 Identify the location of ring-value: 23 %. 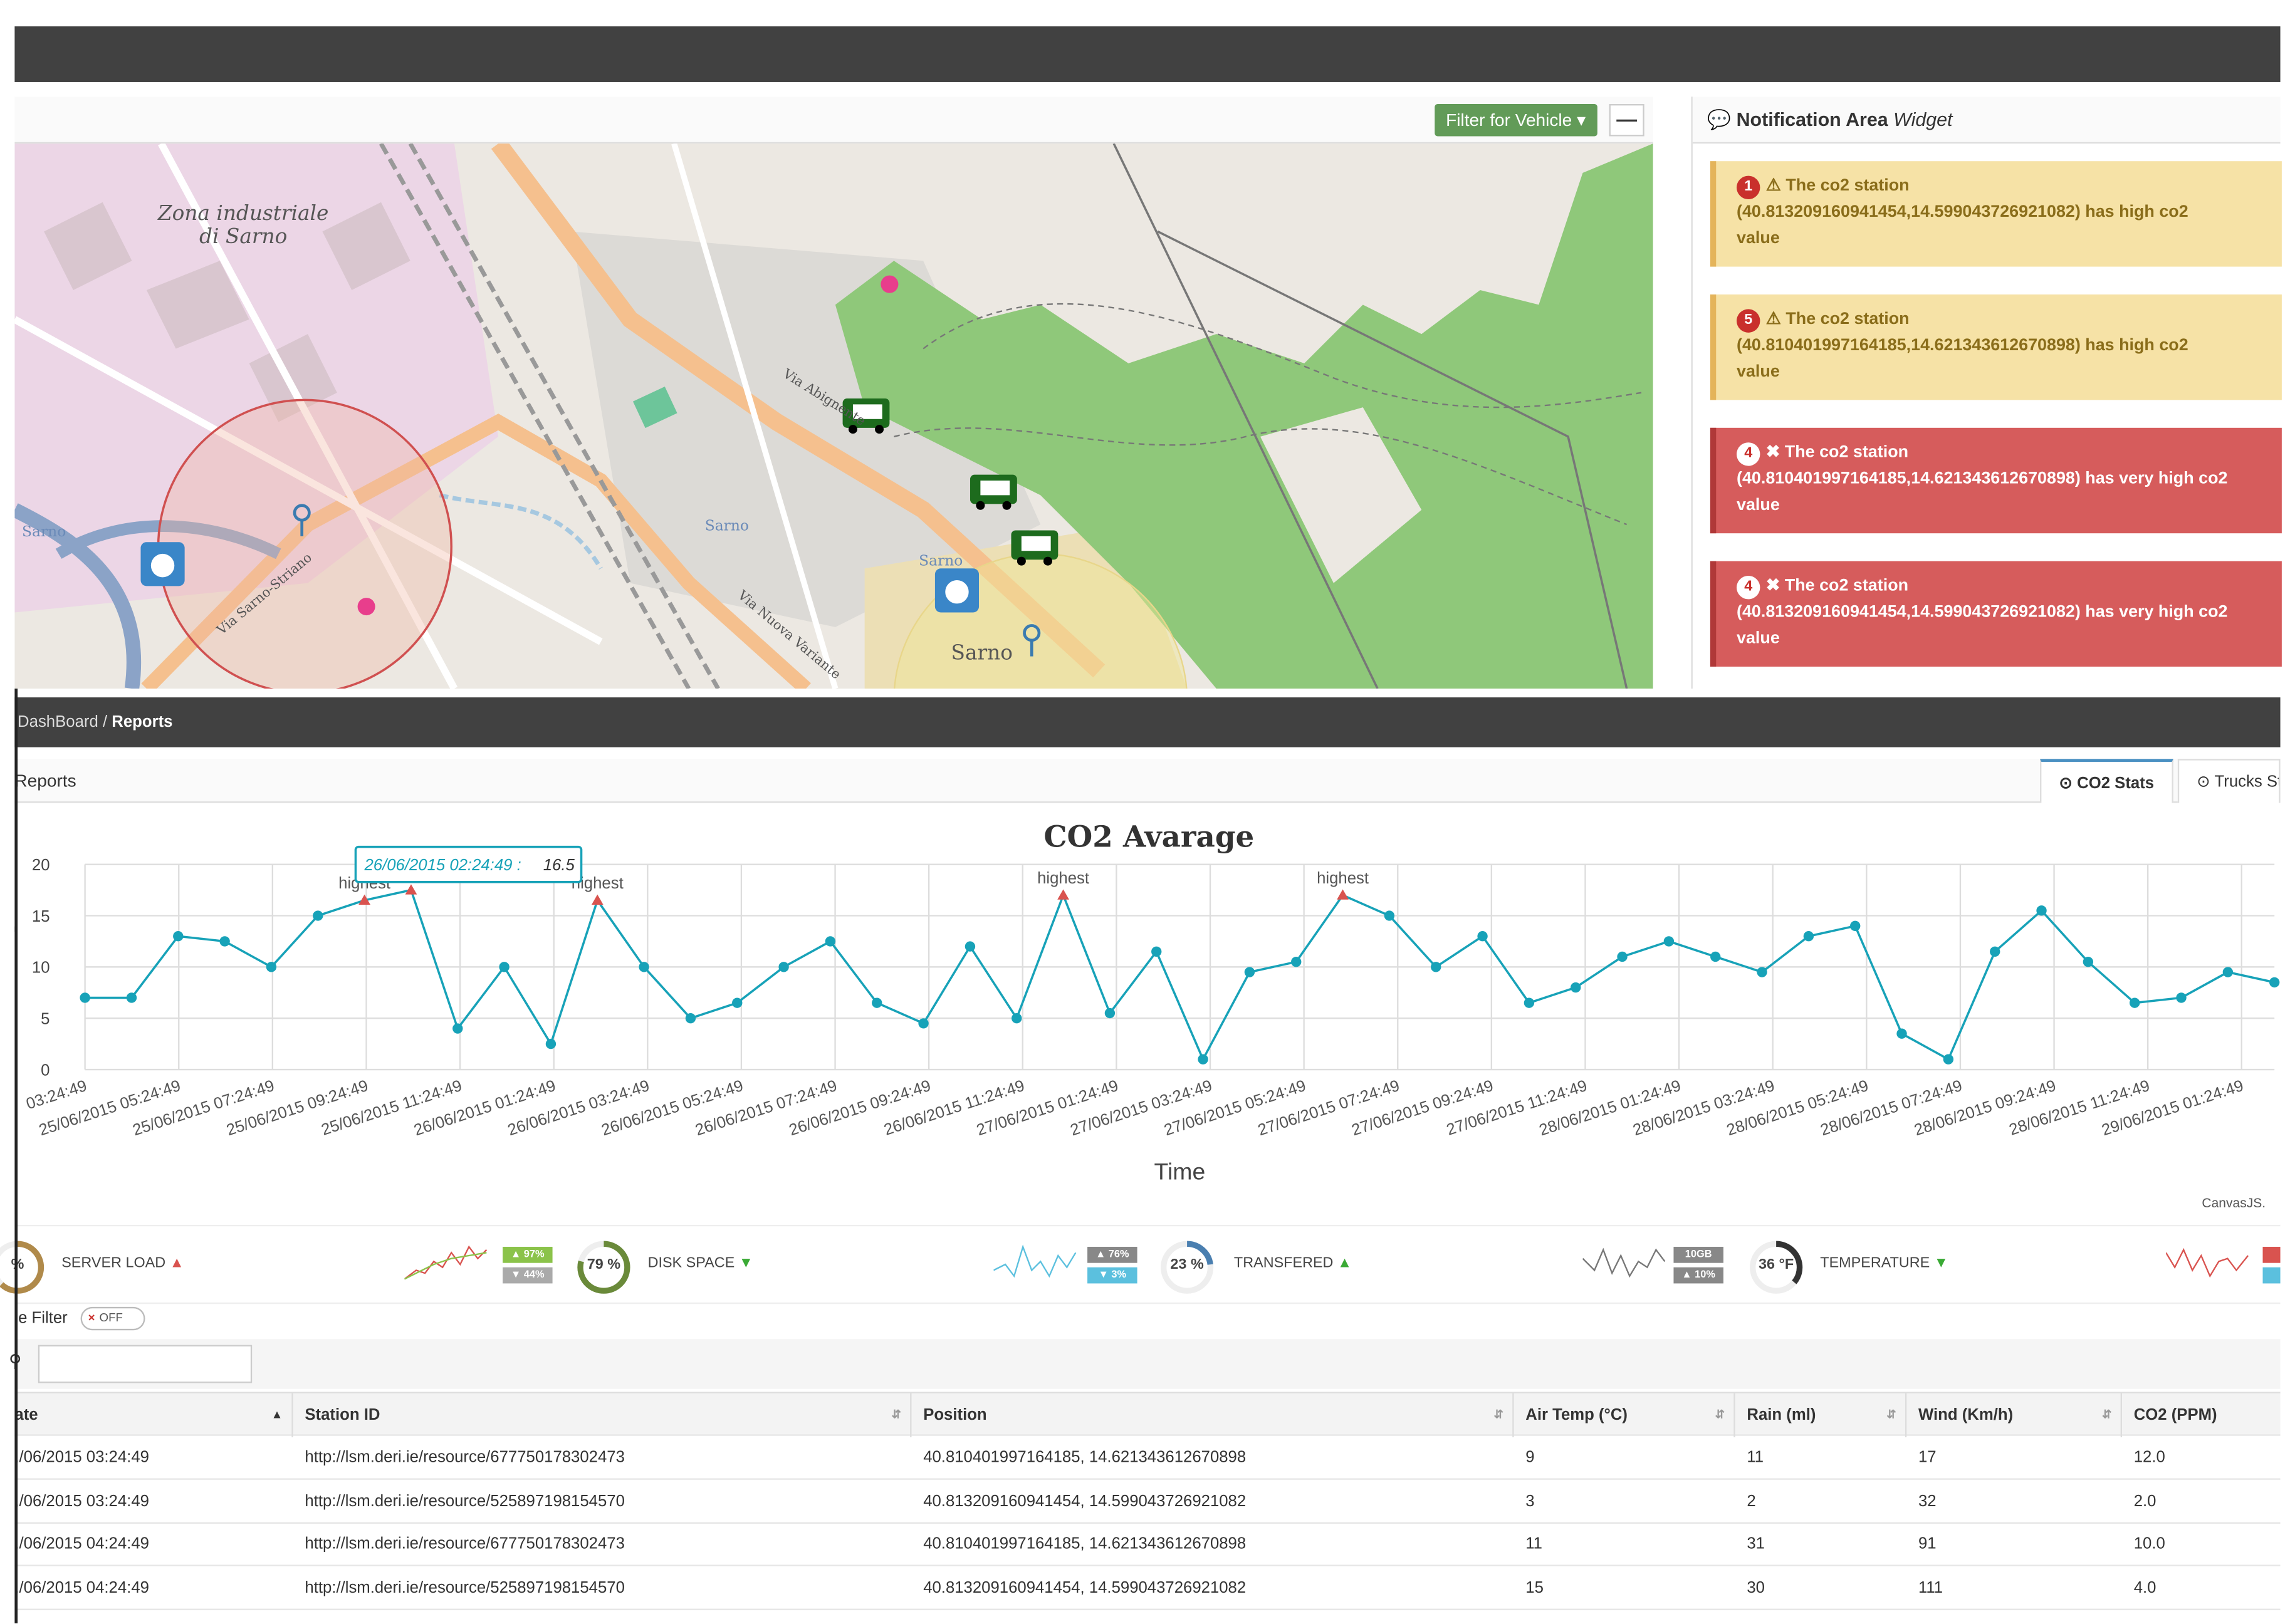
(1187, 1265).